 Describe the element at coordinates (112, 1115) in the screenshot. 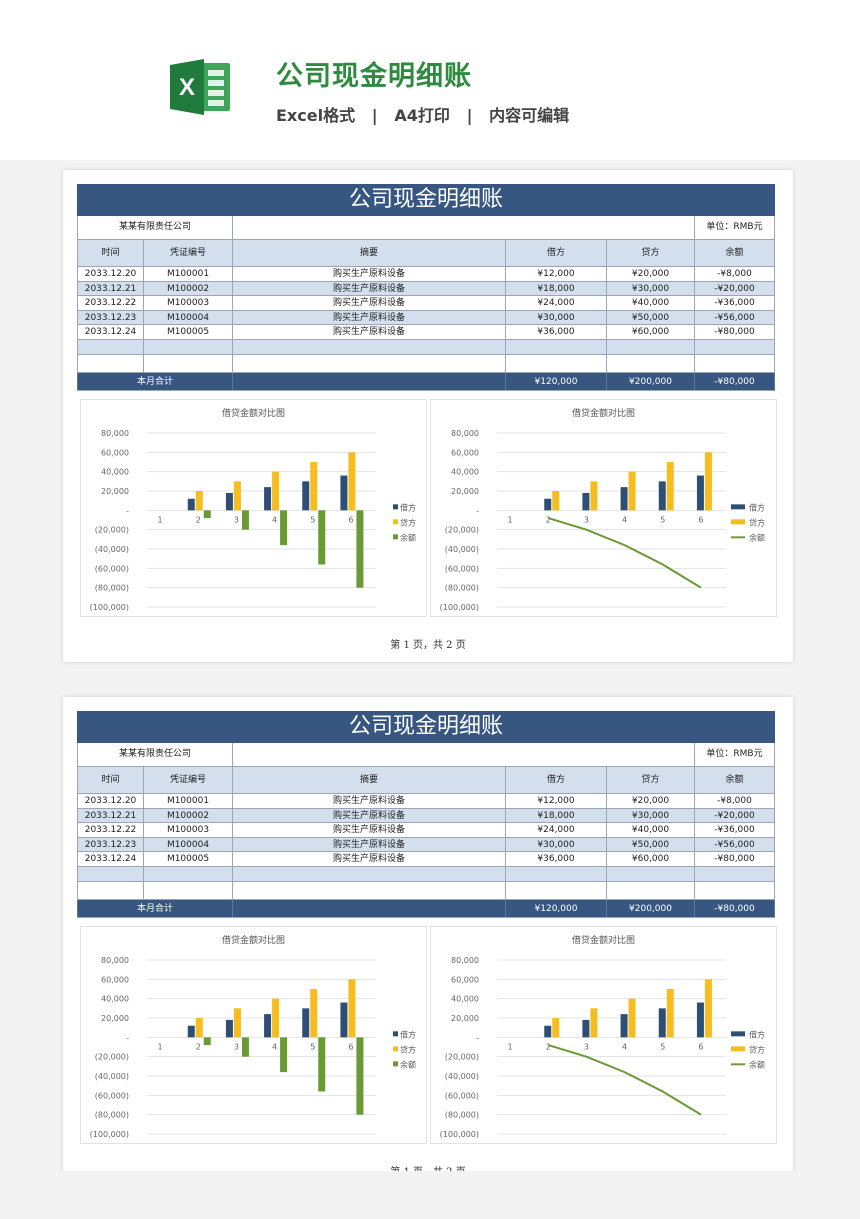

I see `y-tick-label: (80,000)` at that location.